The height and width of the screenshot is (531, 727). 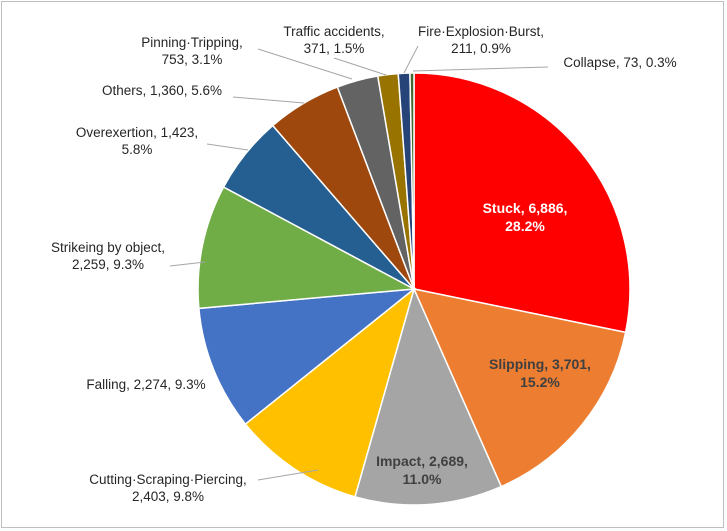 I want to click on data-label: Falling, 2,274, 9.3%, so click(x=145, y=384).